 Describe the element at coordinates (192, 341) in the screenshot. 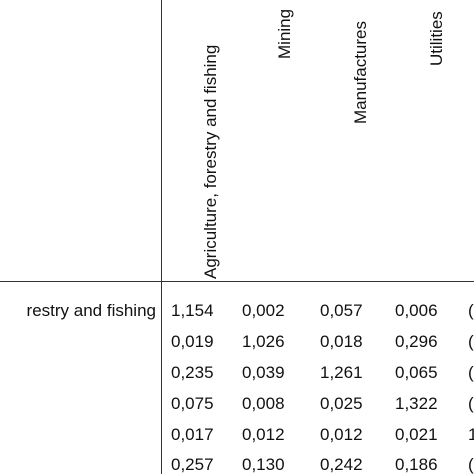

I see `table-cell: 0,019` at that location.